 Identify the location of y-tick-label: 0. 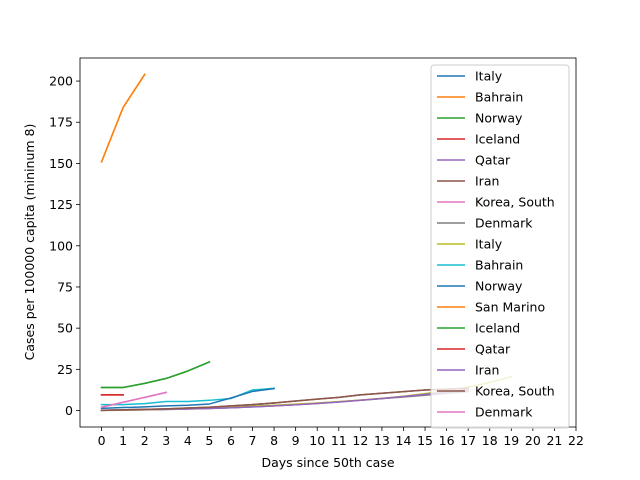
(69, 410).